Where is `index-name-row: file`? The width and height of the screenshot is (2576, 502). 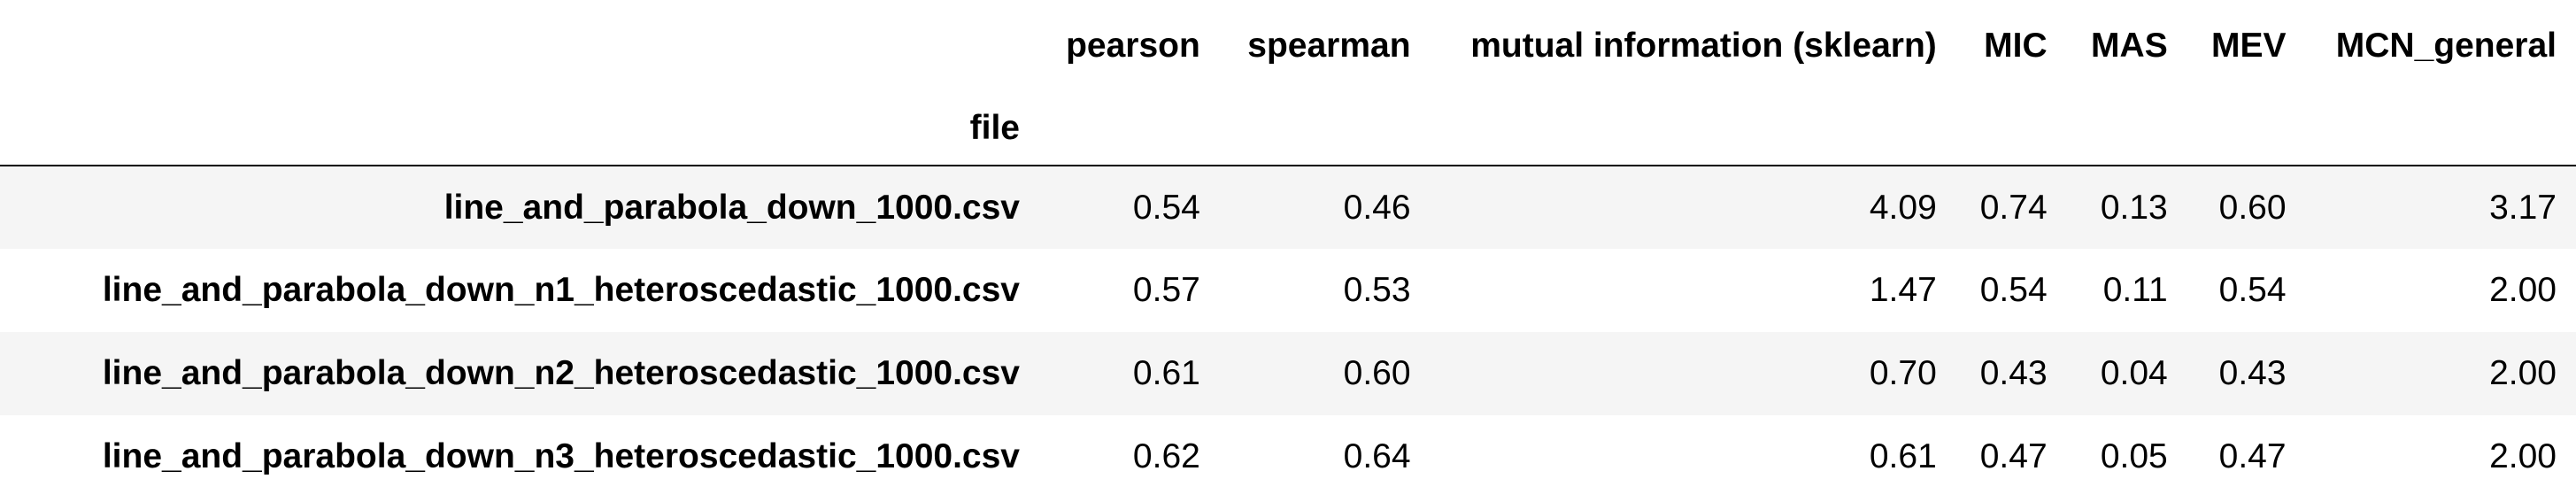 index-name-row: file is located at coordinates (1288, 129).